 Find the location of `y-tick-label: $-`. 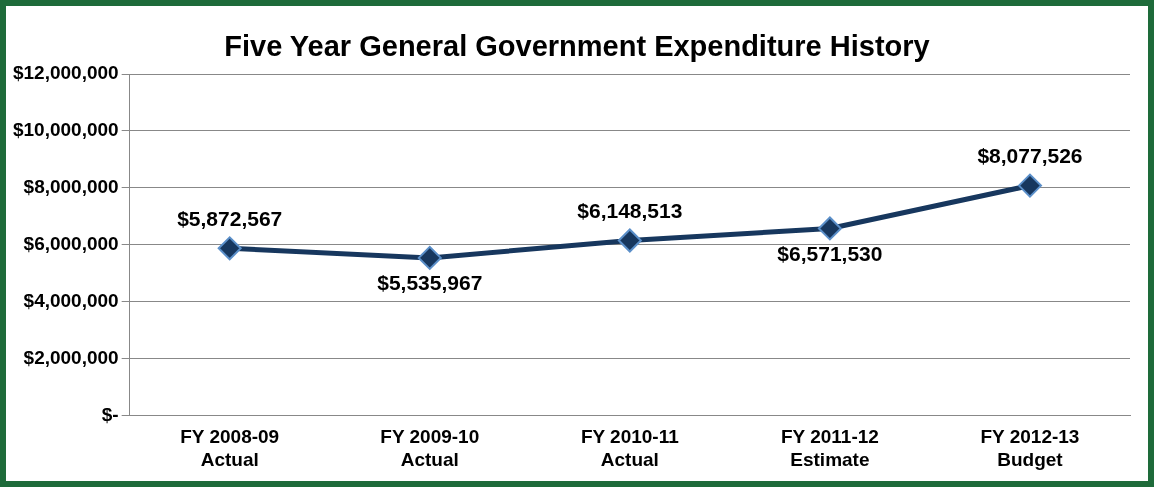

y-tick-label: $- is located at coordinates (110, 414).